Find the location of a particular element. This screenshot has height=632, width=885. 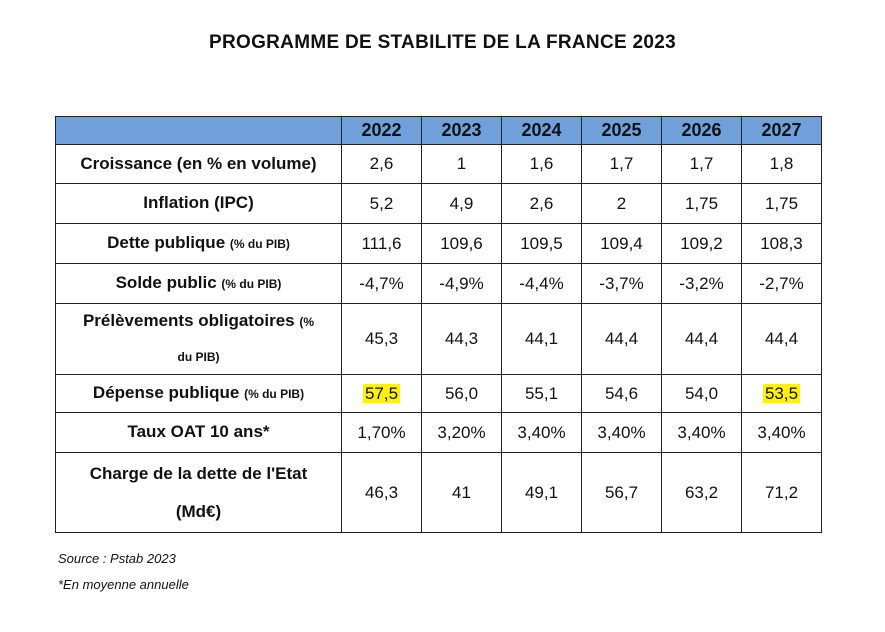

row-label-text: Prélèvements obligatoires is located at coordinates (188, 320).